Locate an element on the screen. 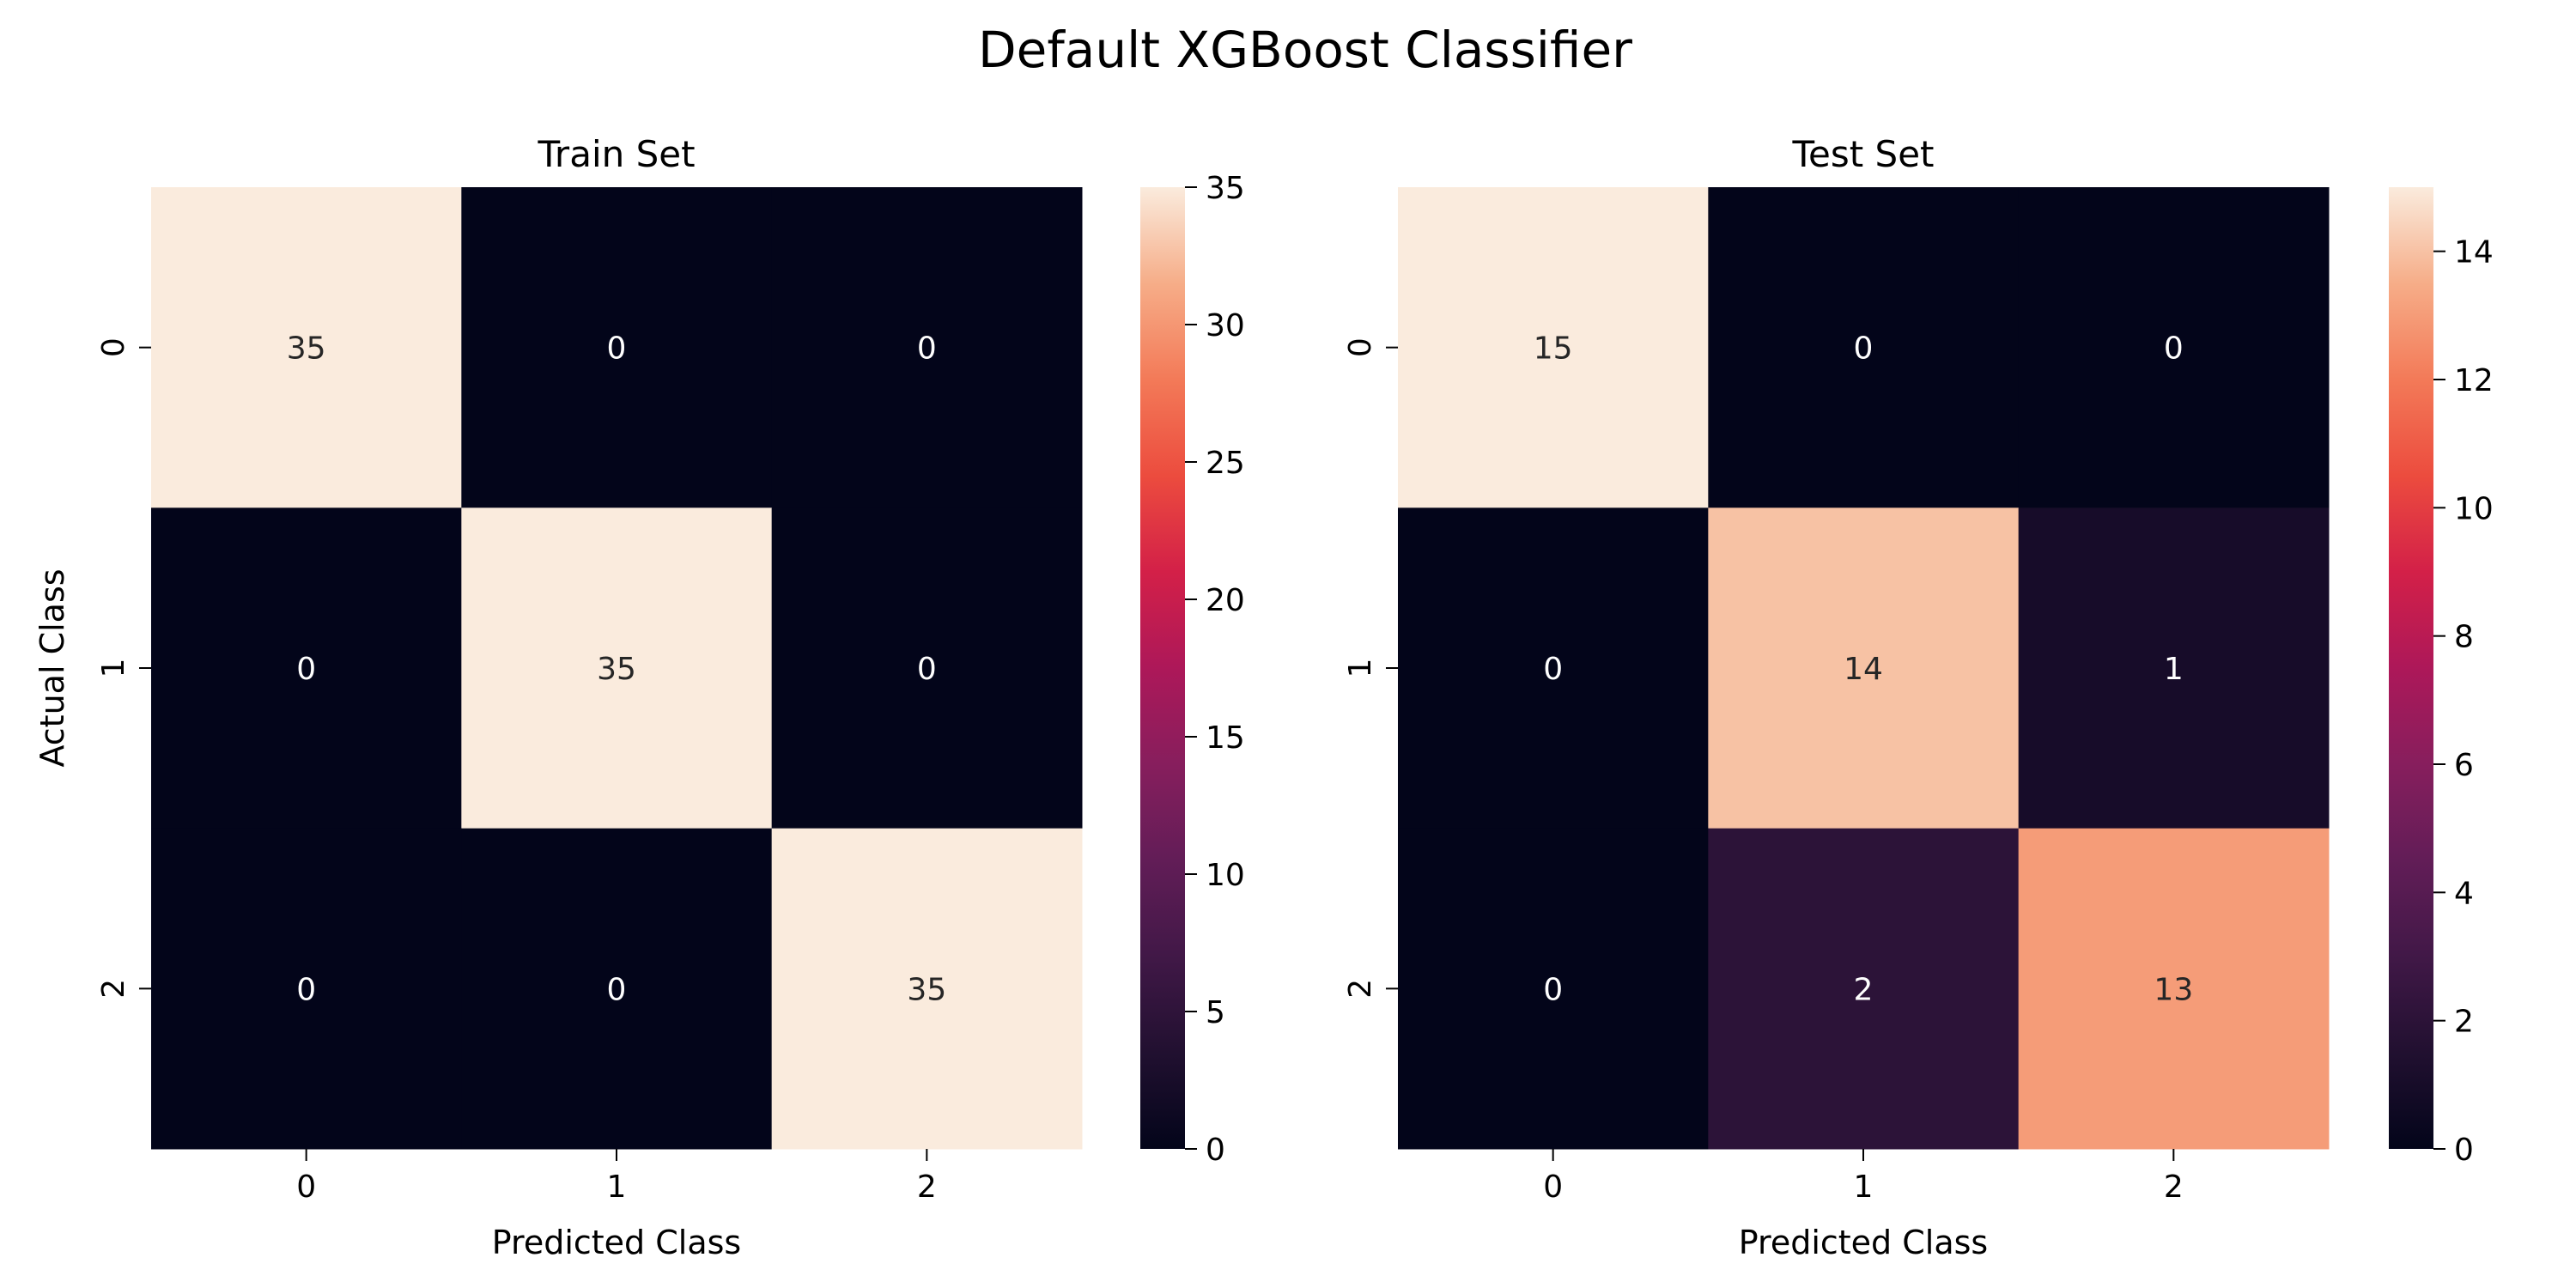 Image resolution: width=2576 pixels, height=1288 pixels. colorbar-tick-label: 5 is located at coordinates (1215, 1013).